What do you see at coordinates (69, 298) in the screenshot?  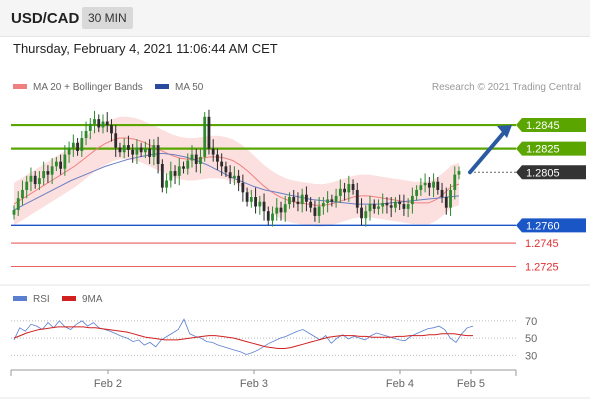 I see `rsi-ma-legend-swatch` at bounding box center [69, 298].